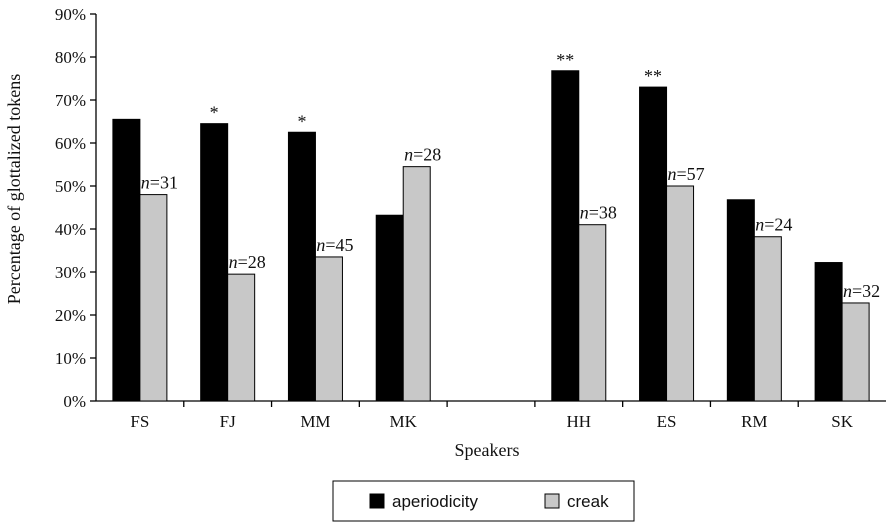  I want to click on y-axis: 0% 10% 20% 30% 40% 50% 60% 70% 80% 90%, so click(76, 208).